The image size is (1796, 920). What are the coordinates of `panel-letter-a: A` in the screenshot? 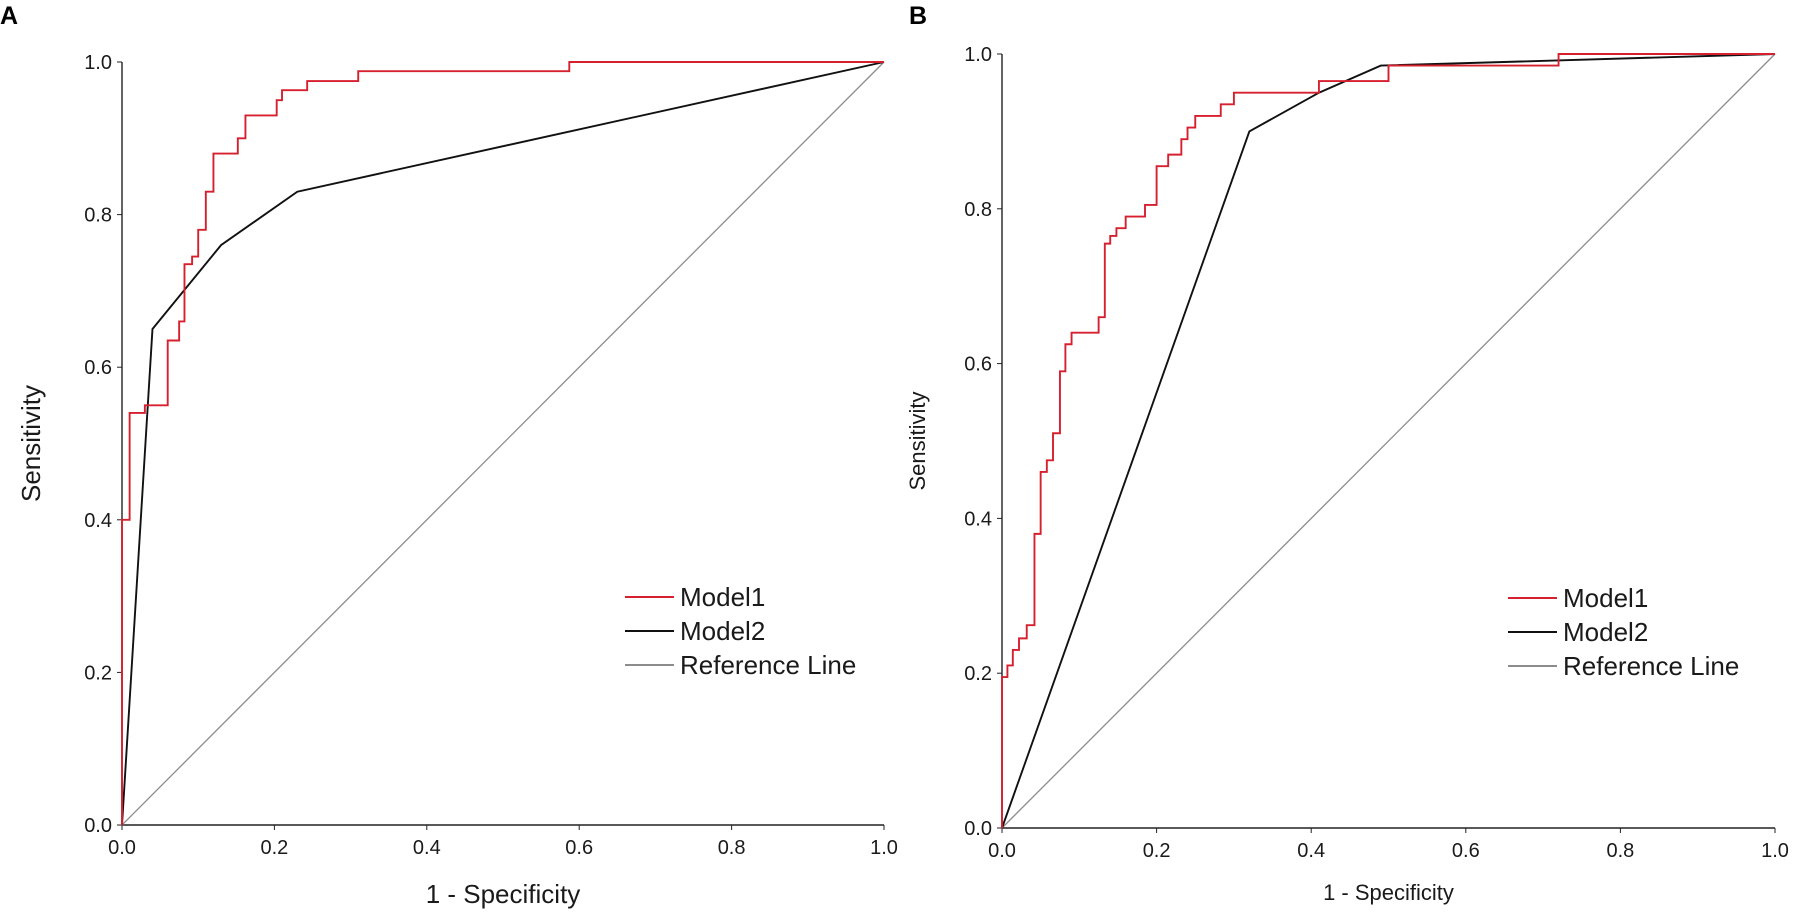 It's located at (9, 16).